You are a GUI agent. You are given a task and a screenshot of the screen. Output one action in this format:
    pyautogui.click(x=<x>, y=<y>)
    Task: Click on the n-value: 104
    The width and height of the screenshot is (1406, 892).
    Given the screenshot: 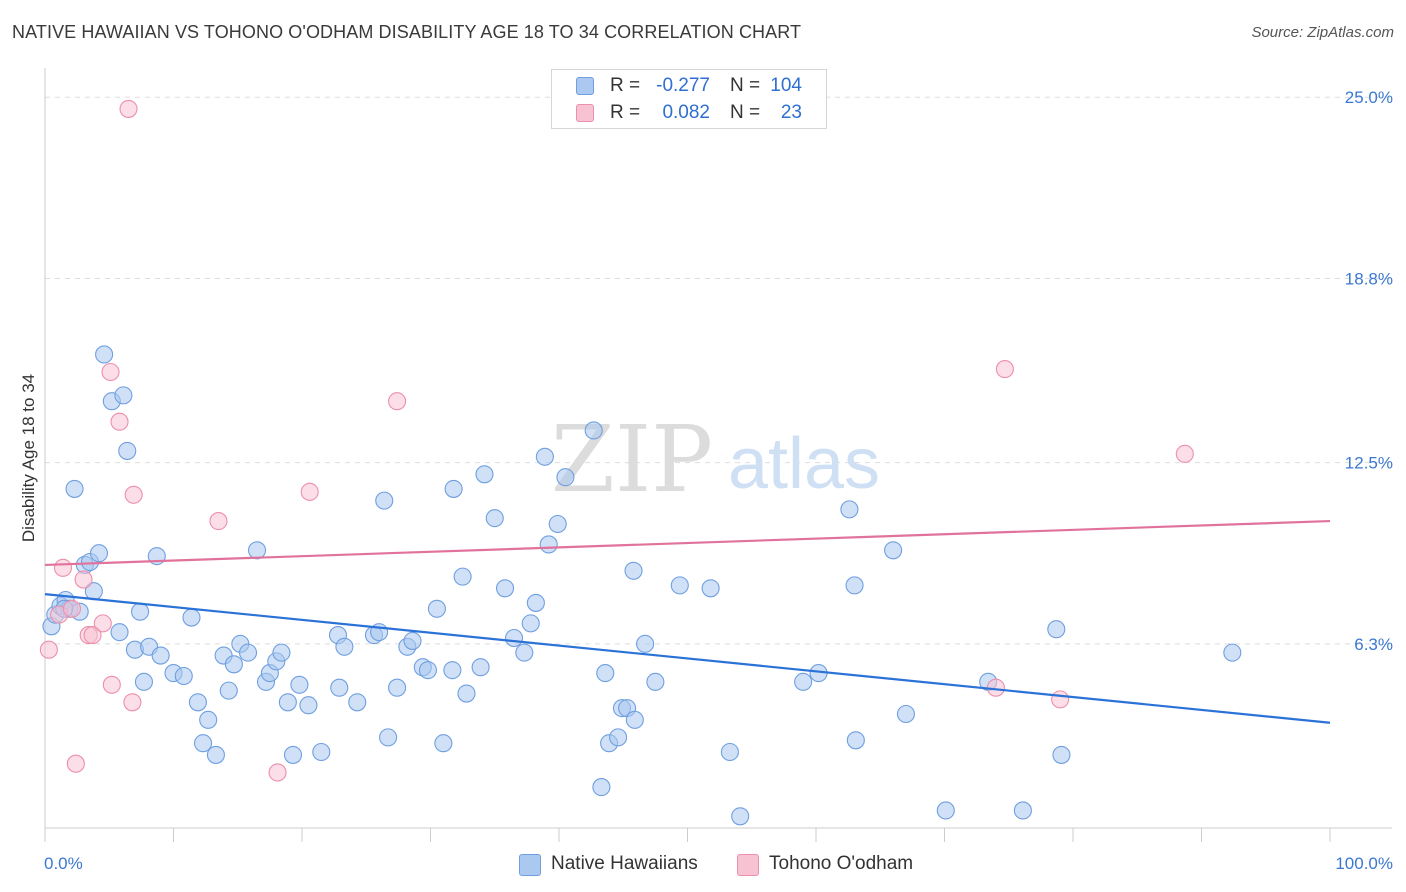 What is the action you would take?
    pyautogui.click(x=786, y=85)
    